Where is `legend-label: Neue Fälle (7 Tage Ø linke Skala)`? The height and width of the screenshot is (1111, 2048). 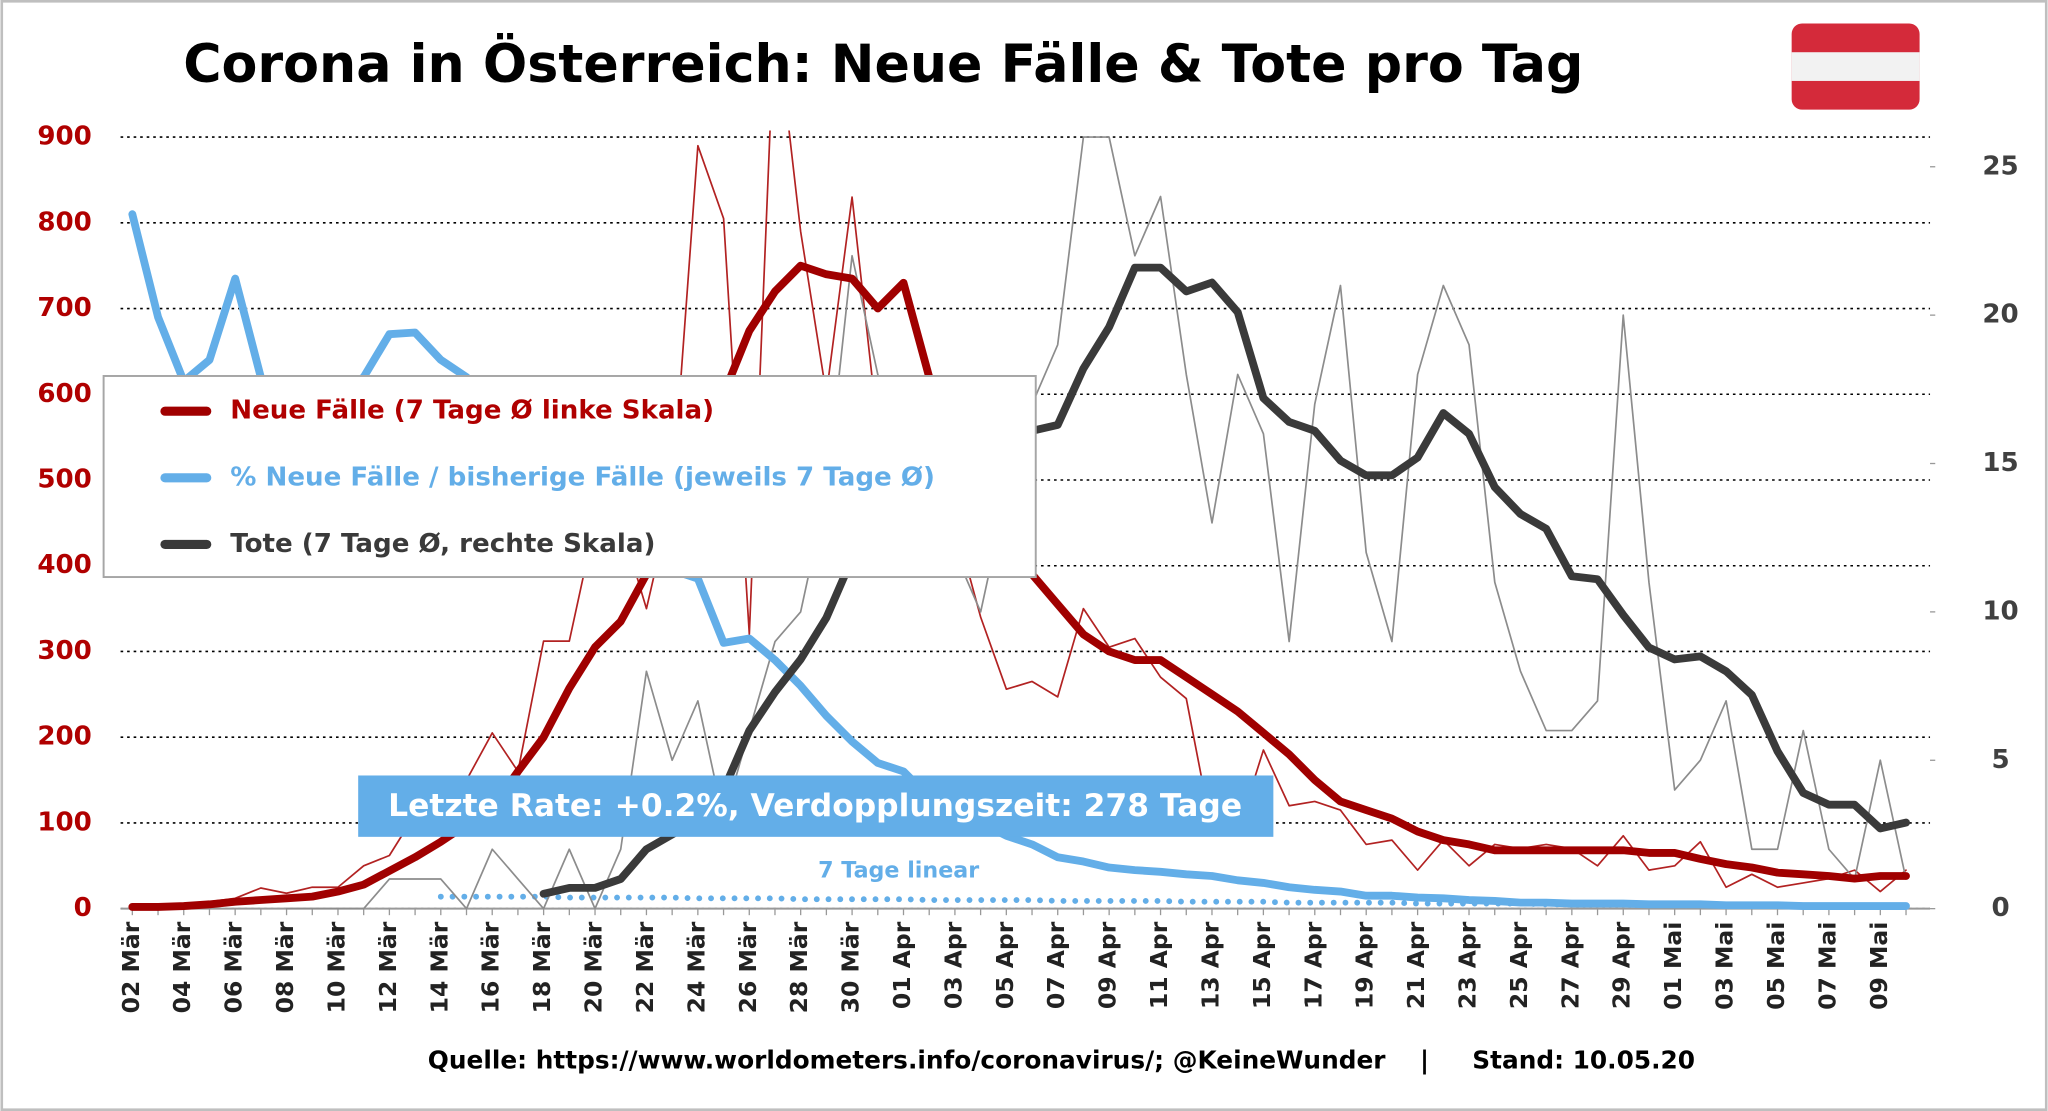 legend-label: Neue Fälle (7 Tage Ø linke Skala) is located at coordinates (472, 411).